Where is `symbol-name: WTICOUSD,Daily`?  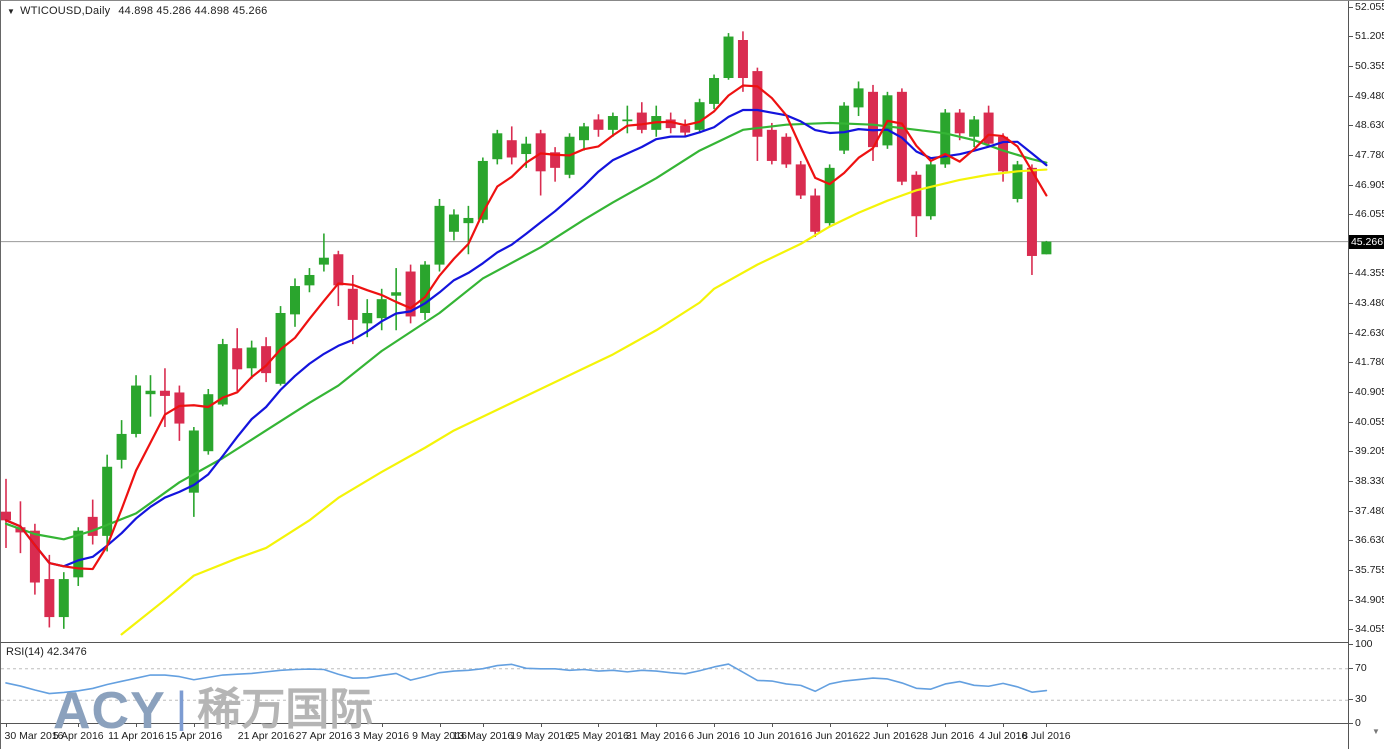 symbol-name: WTICOUSD,Daily is located at coordinates (65, 11).